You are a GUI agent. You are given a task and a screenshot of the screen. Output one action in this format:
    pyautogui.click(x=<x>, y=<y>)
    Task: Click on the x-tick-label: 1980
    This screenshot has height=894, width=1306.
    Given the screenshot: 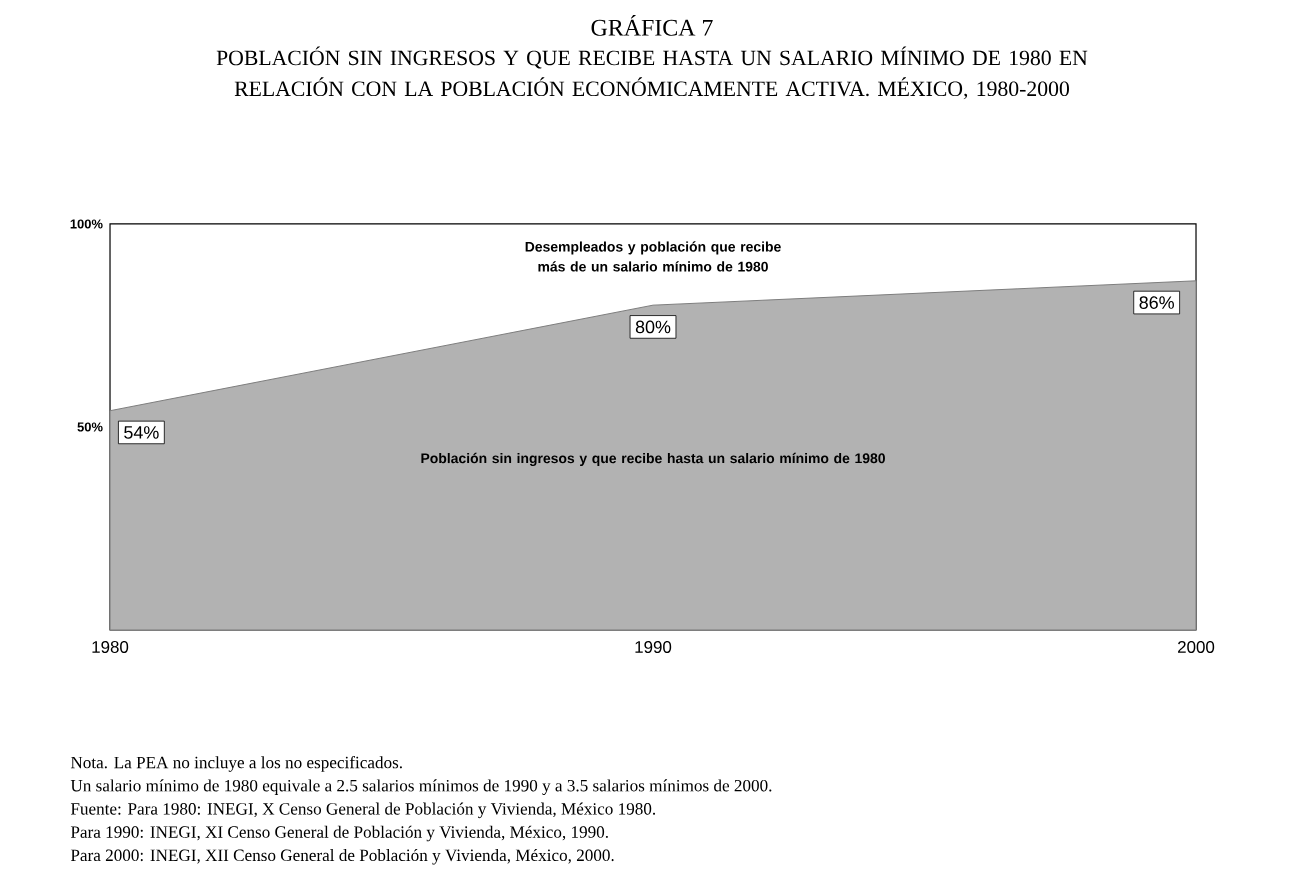 What is the action you would take?
    pyautogui.click(x=110, y=647)
    